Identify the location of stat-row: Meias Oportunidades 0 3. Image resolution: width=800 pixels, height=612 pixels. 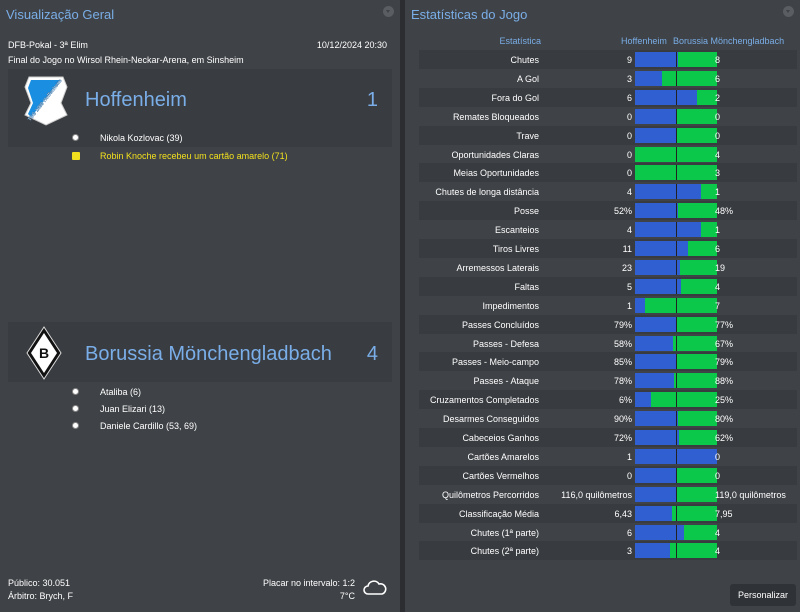
(608, 173).